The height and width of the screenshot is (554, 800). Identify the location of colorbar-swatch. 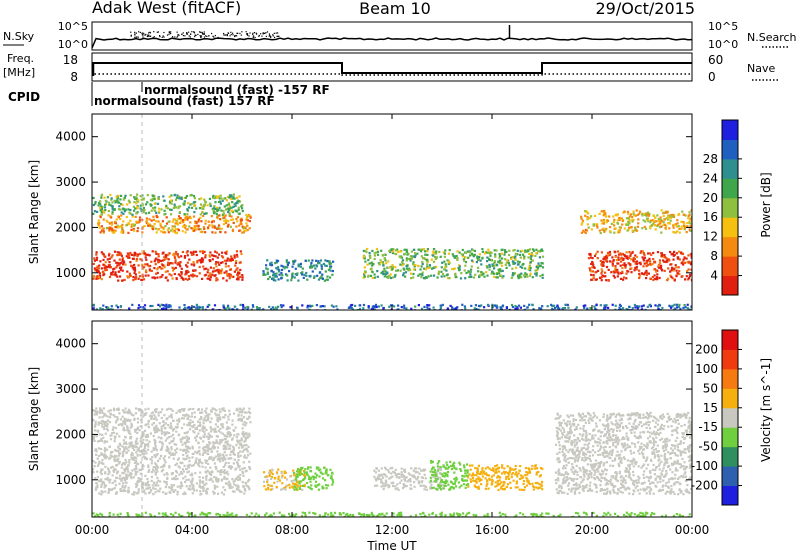
(730, 207).